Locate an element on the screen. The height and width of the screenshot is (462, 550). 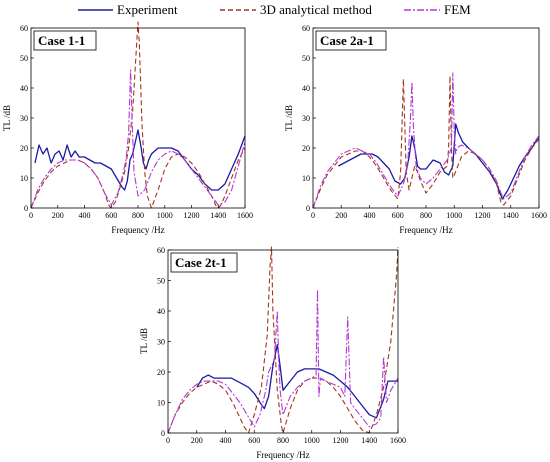
case-title: Case 1-1 is located at coordinates (61, 40).